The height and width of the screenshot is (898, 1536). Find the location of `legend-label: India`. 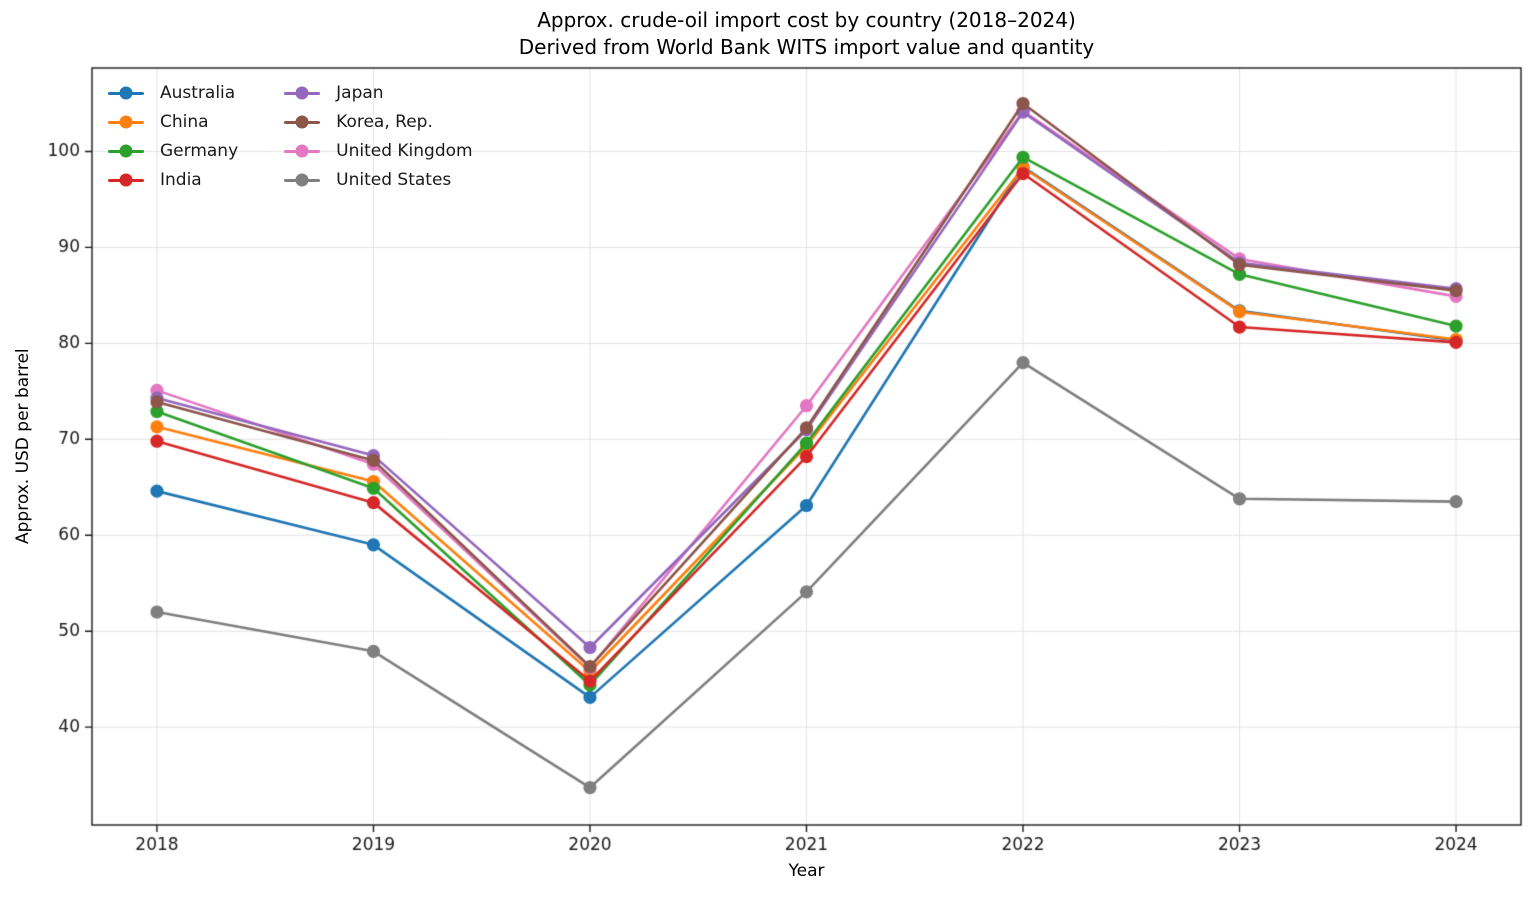

legend-label: India is located at coordinates (181, 180).